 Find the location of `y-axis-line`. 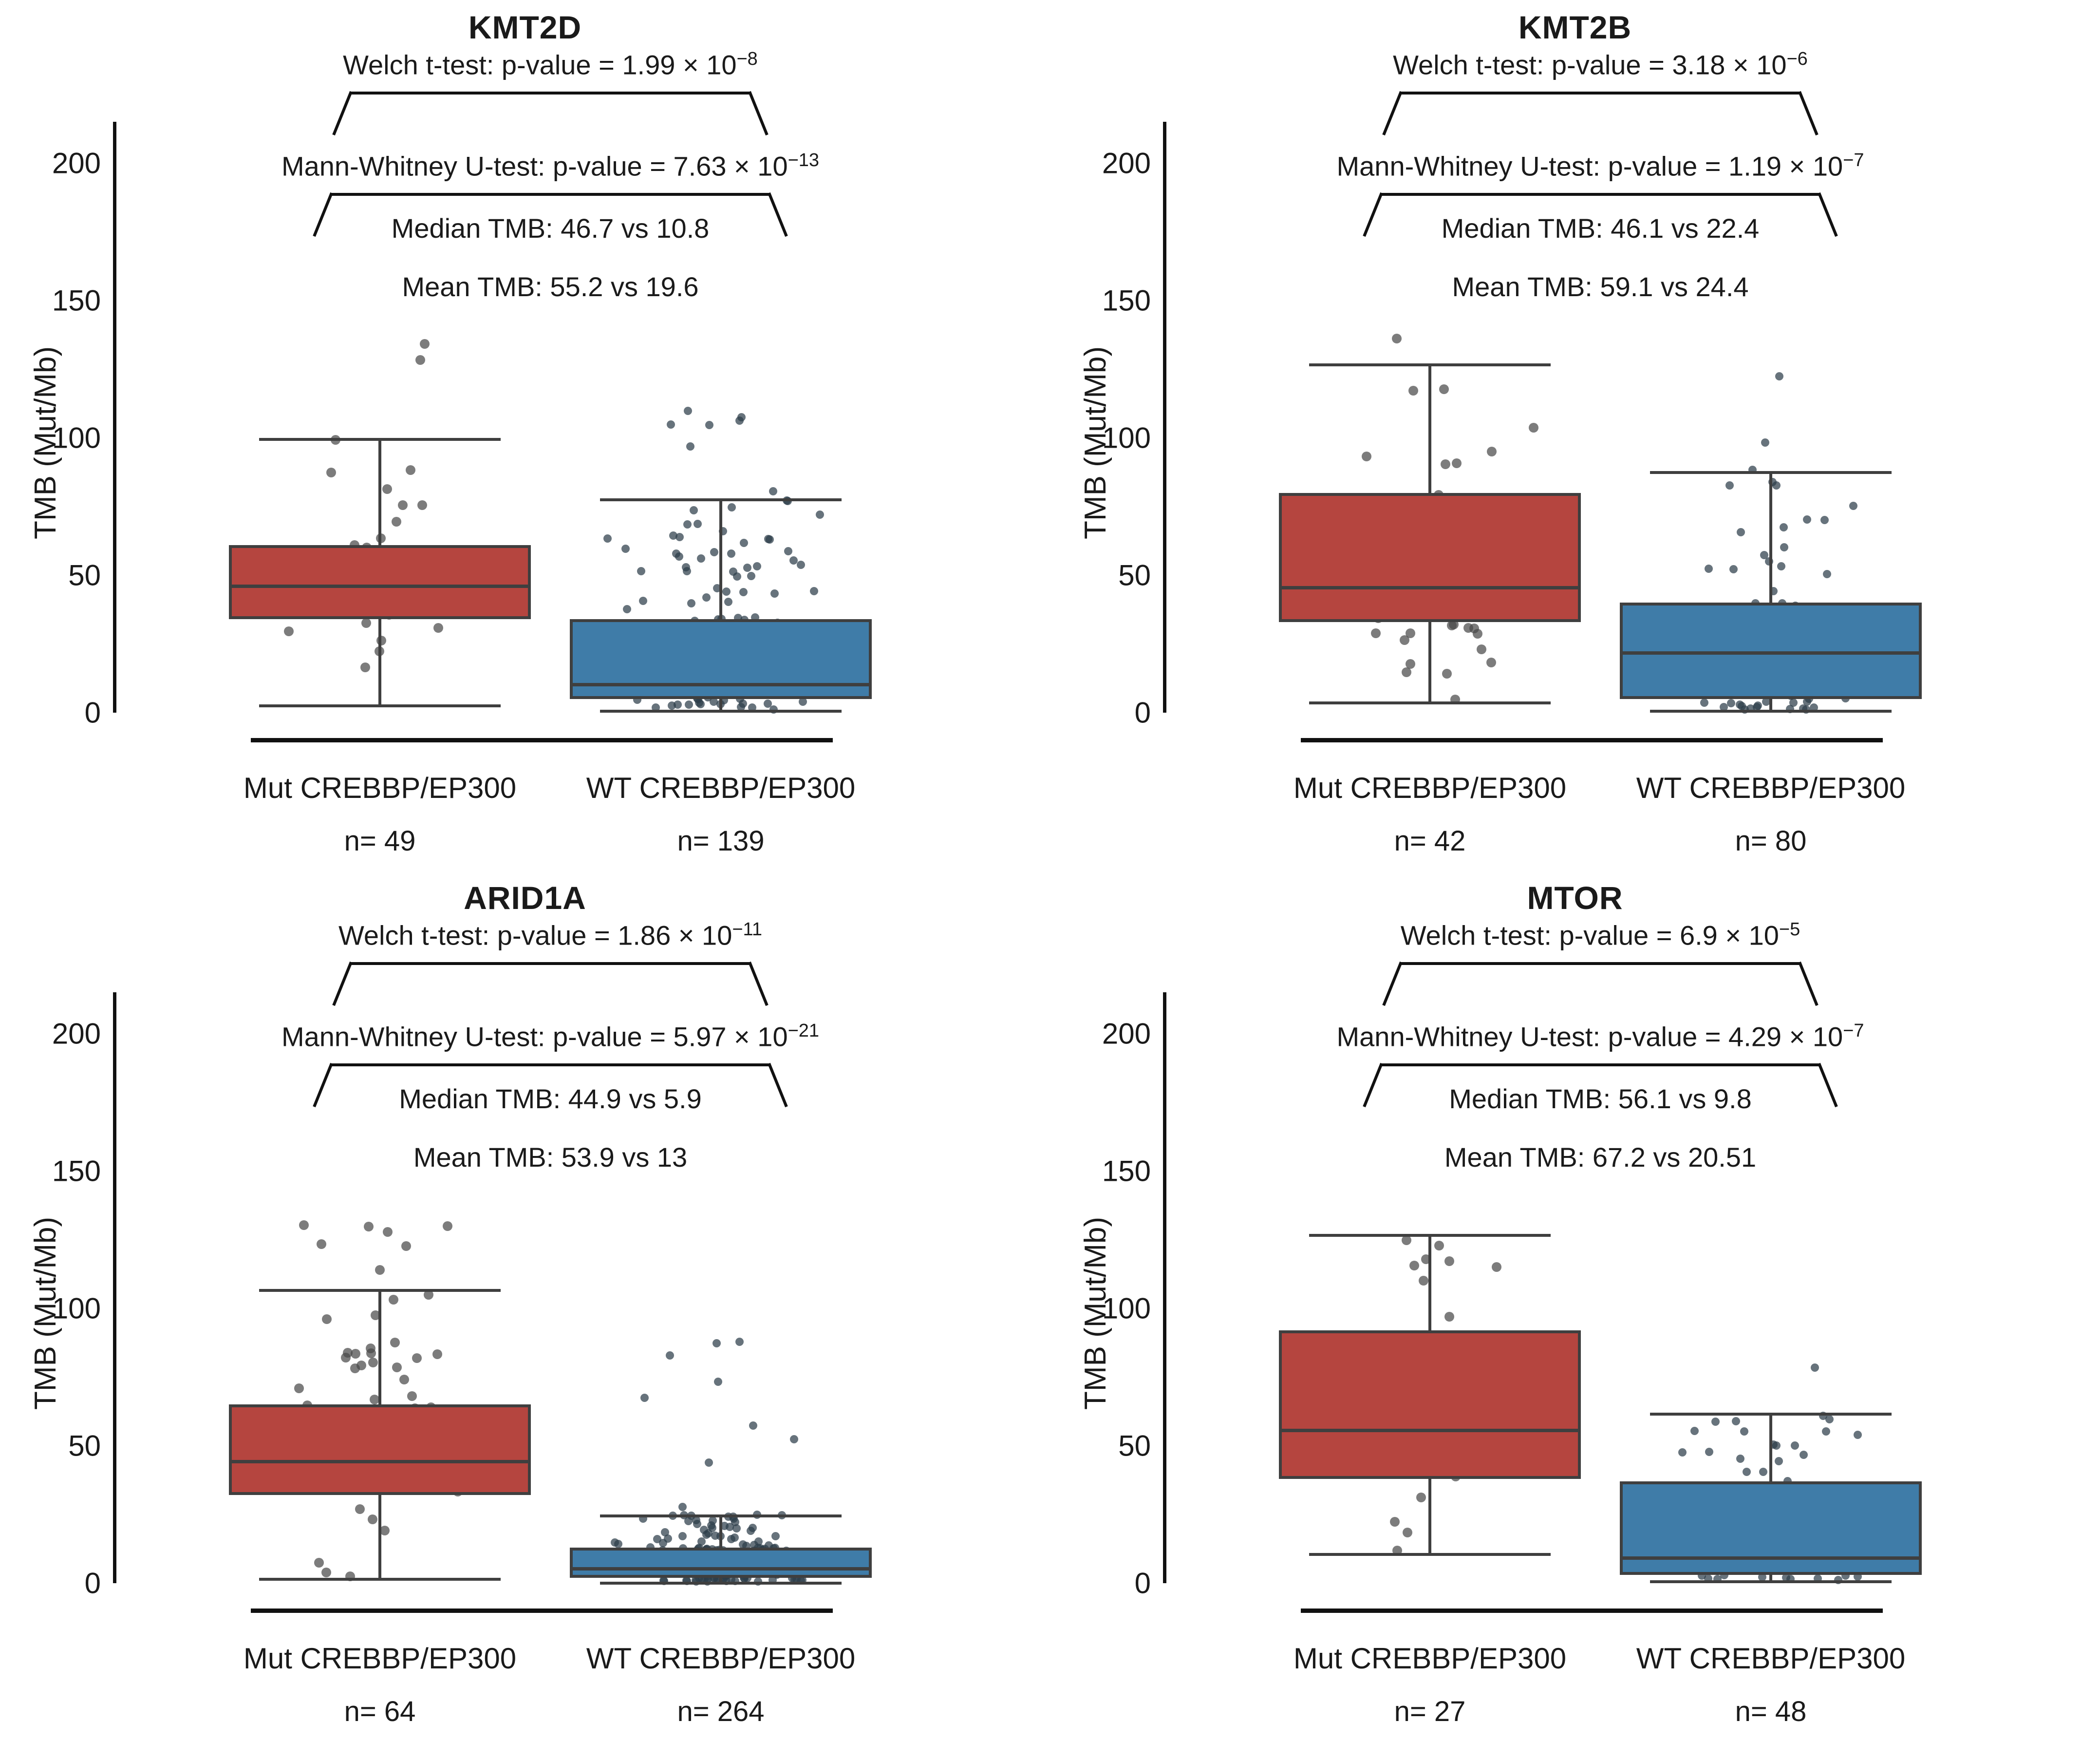

y-axis-line is located at coordinates (1164, 1287).